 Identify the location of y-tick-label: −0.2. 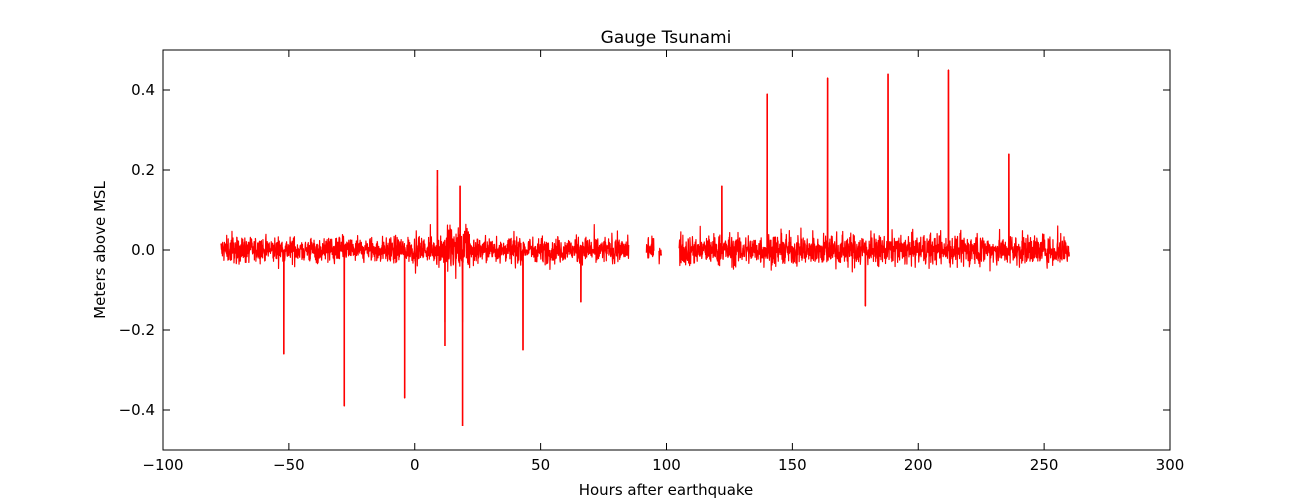
(137, 330).